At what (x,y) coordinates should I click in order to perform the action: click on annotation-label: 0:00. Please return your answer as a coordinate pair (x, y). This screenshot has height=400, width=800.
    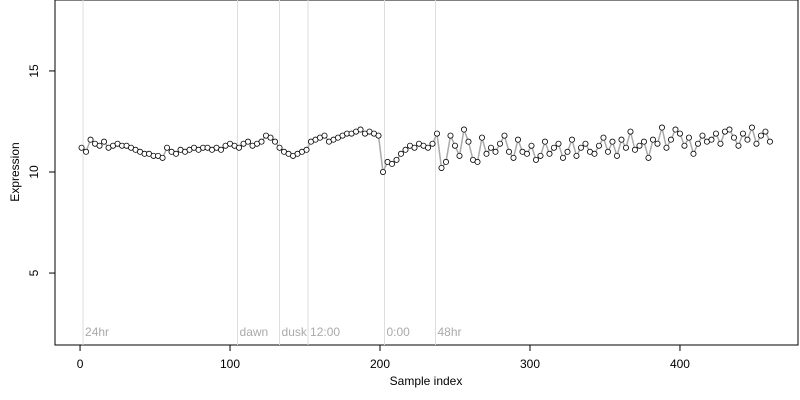
    Looking at the image, I should click on (399, 332).